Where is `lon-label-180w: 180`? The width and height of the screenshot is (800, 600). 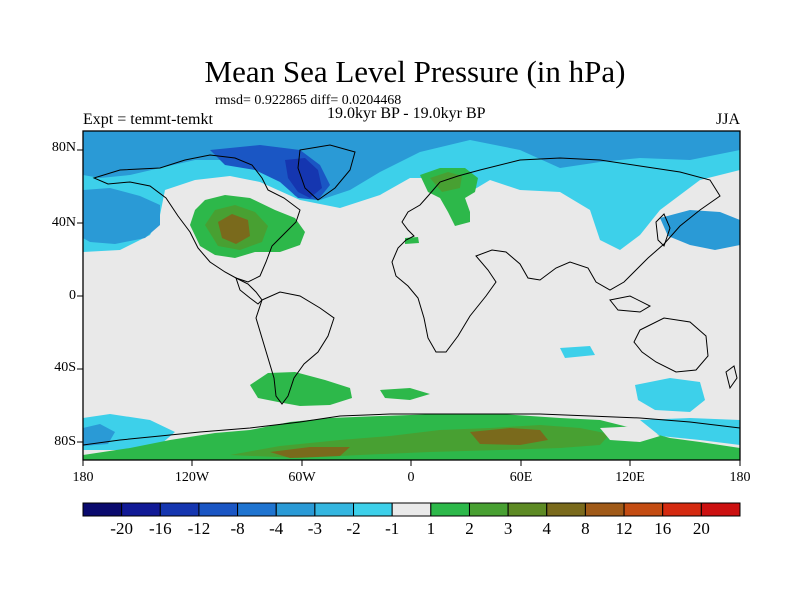 lon-label-180w: 180 is located at coordinates (83, 477).